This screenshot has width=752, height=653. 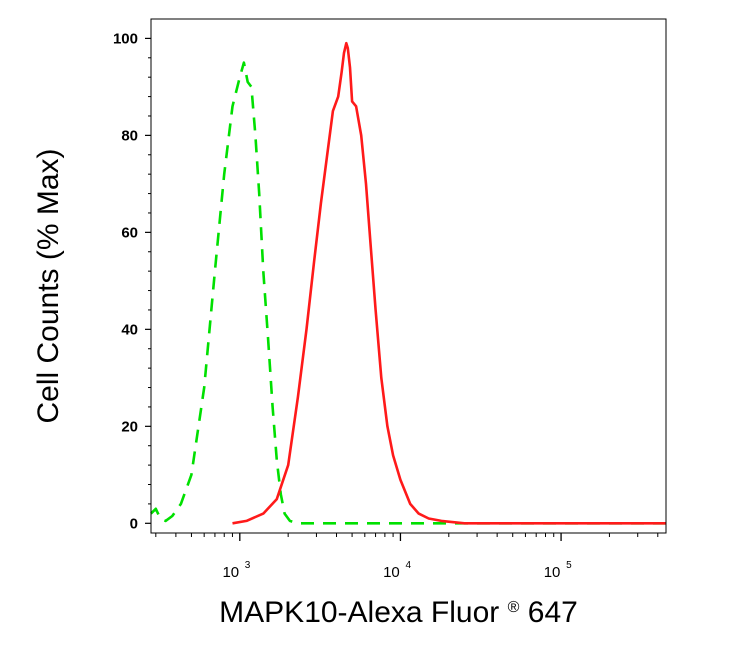 I want to click on y-axis-title: Cell Counts (% Max), so click(x=48, y=285).